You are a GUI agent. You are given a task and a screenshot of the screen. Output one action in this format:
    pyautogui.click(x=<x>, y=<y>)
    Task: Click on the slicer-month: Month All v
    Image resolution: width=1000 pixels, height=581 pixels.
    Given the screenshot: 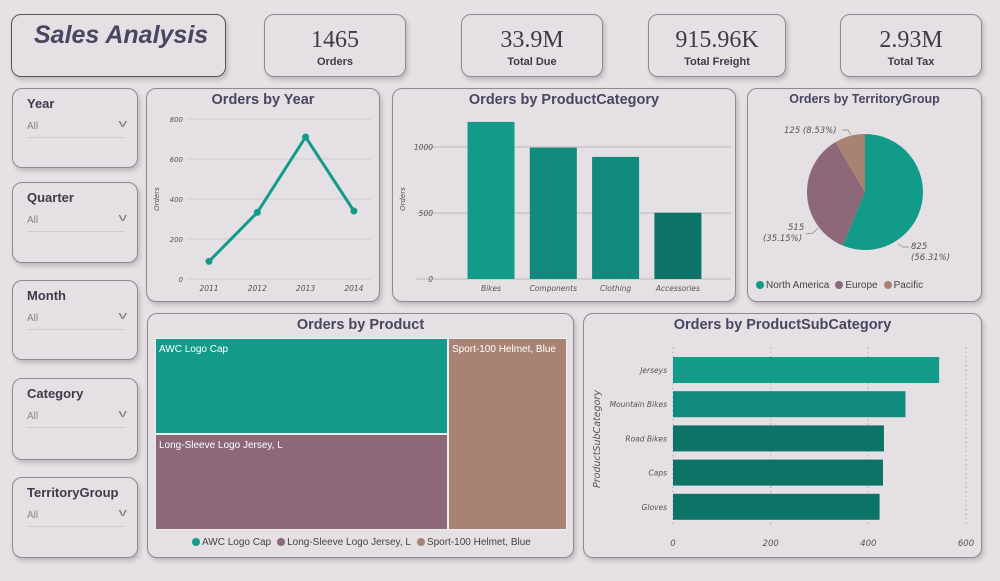 What is the action you would take?
    pyautogui.click(x=75, y=320)
    